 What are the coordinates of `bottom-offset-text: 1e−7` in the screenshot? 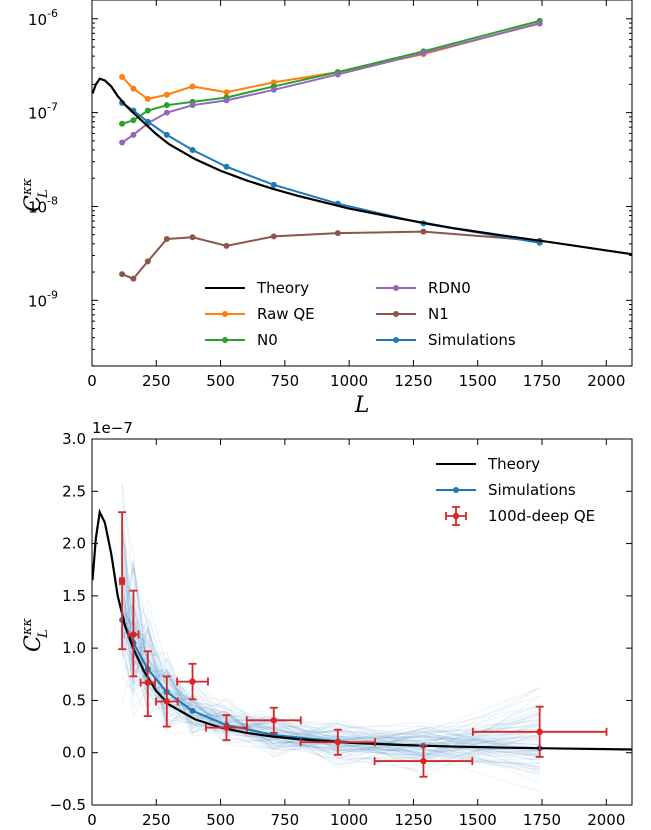 It's located at (112, 428).